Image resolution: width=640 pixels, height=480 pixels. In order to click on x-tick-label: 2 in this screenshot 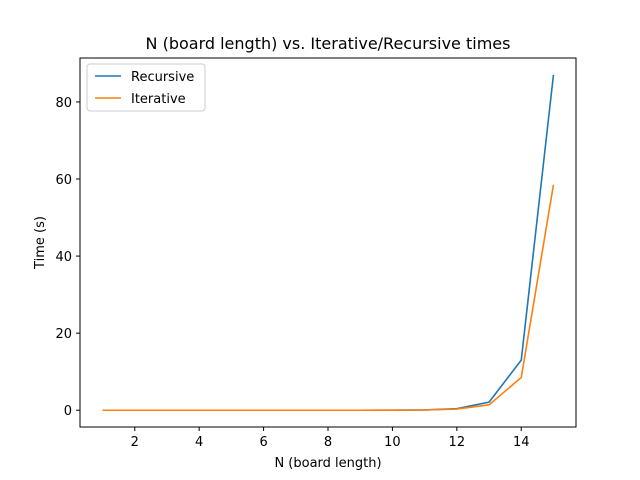, I will do `click(135, 442)`.